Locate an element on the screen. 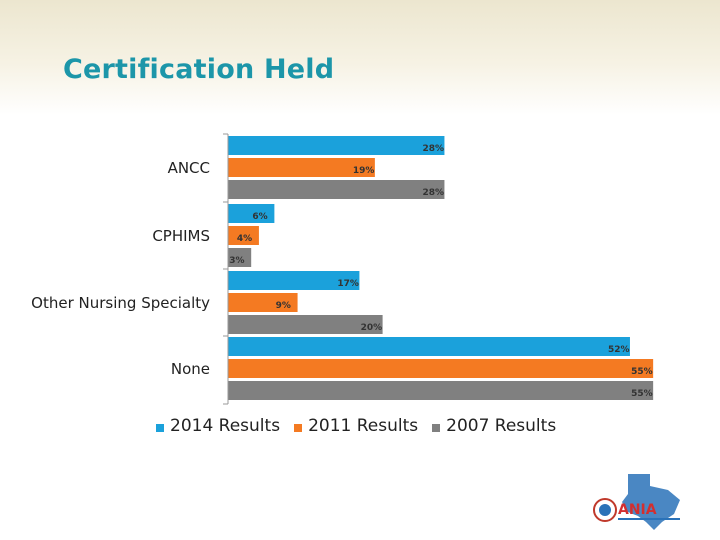 This screenshot has width=720, height=540. category-label-2: Other Nursing Specialty is located at coordinates (120, 303).